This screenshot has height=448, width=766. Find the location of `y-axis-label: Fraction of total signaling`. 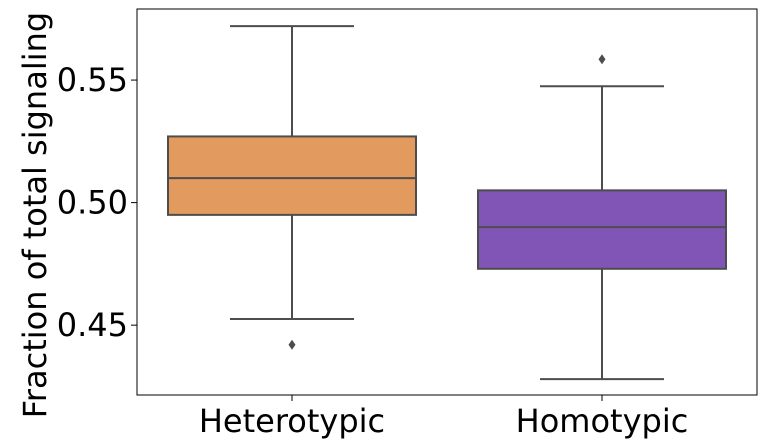

y-axis-label: Fraction of total signaling is located at coordinates (35, 215).